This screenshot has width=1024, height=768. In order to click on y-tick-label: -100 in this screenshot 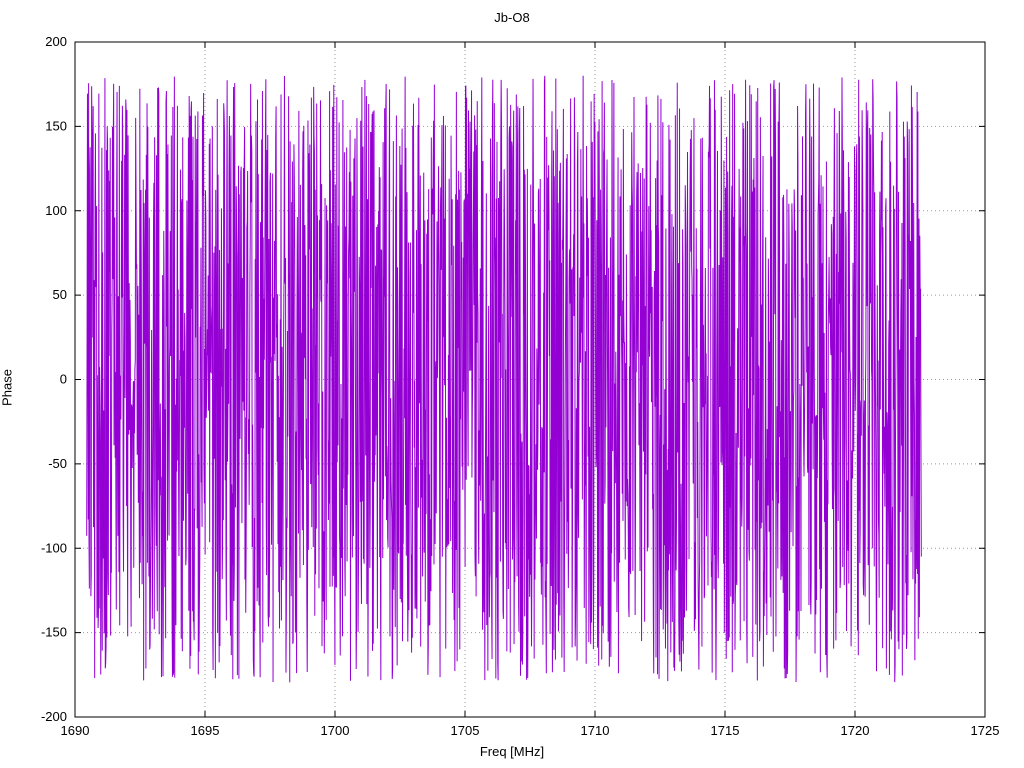, I will do `click(54, 547)`.